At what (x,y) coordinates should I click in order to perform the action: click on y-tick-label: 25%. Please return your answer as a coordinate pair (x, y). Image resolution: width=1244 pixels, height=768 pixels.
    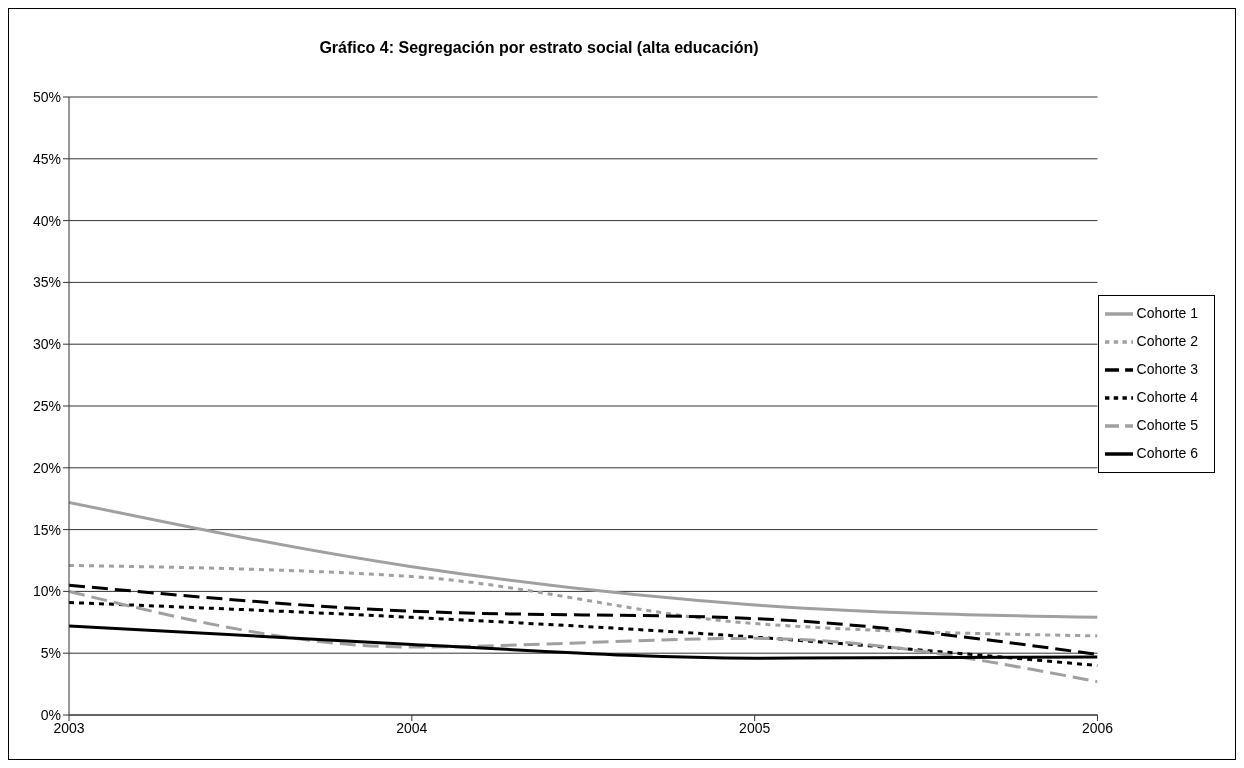
    Looking at the image, I should click on (46, 405).